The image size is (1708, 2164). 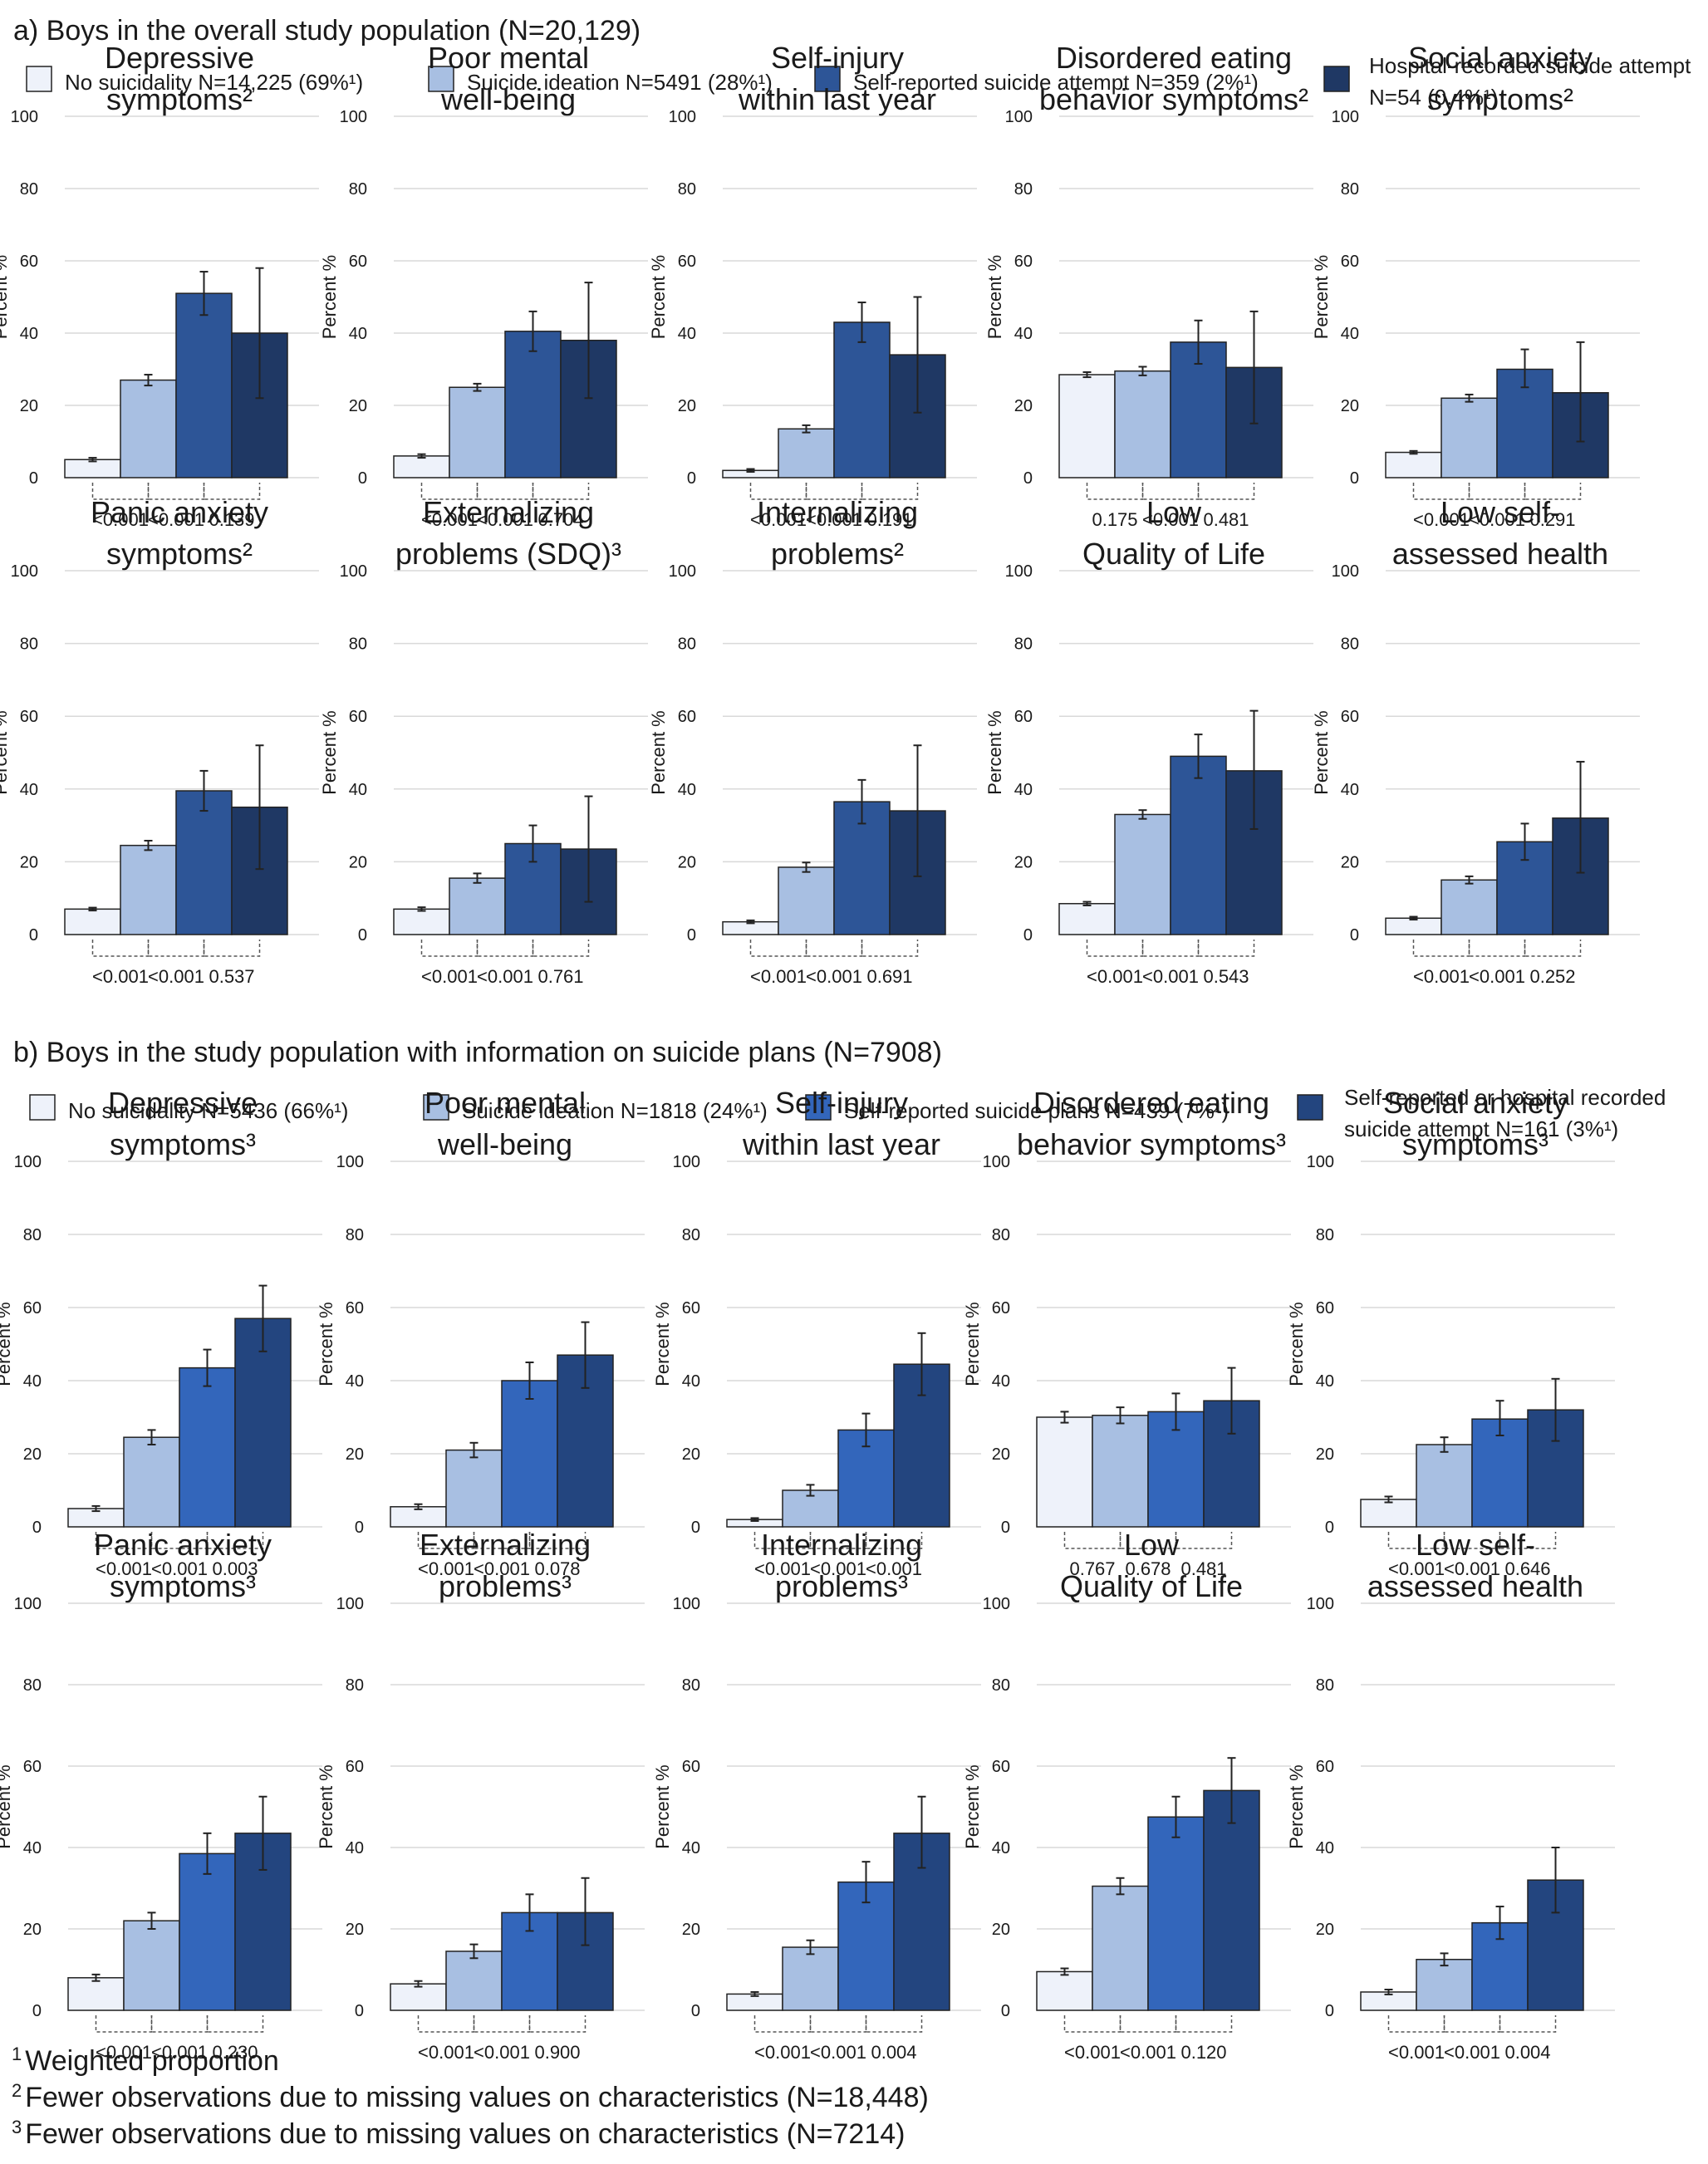 What do you see at coordinates (508, 99) in the screenshot?
I see `chart-title: well-being` at bounding box center [508, 99].